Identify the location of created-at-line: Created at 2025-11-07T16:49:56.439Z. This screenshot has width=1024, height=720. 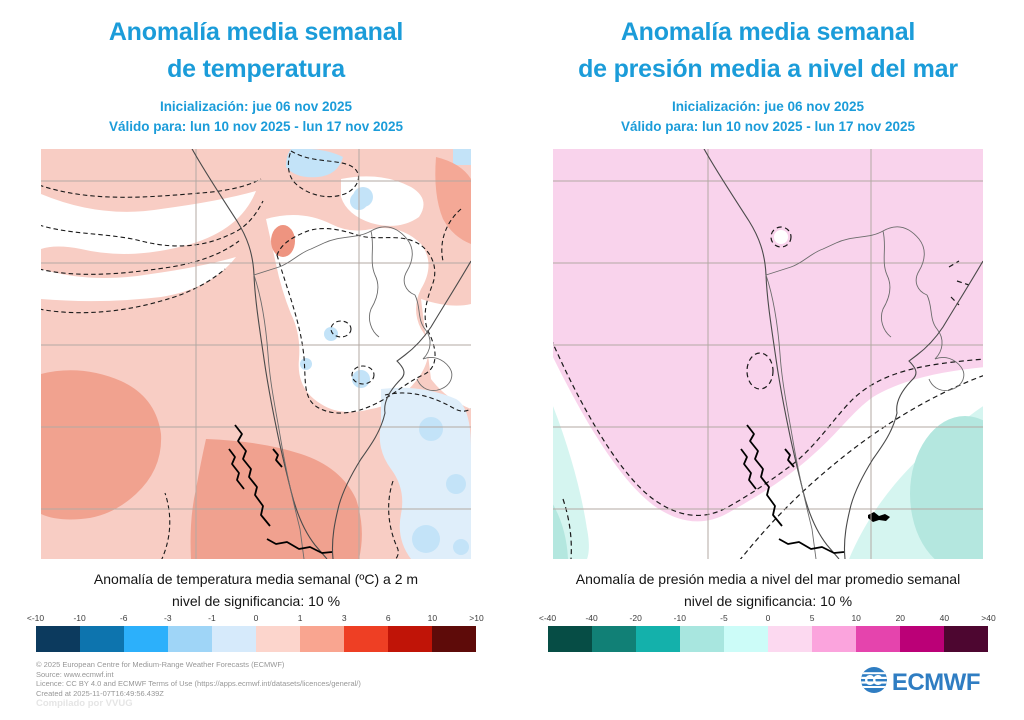
(100, 693).